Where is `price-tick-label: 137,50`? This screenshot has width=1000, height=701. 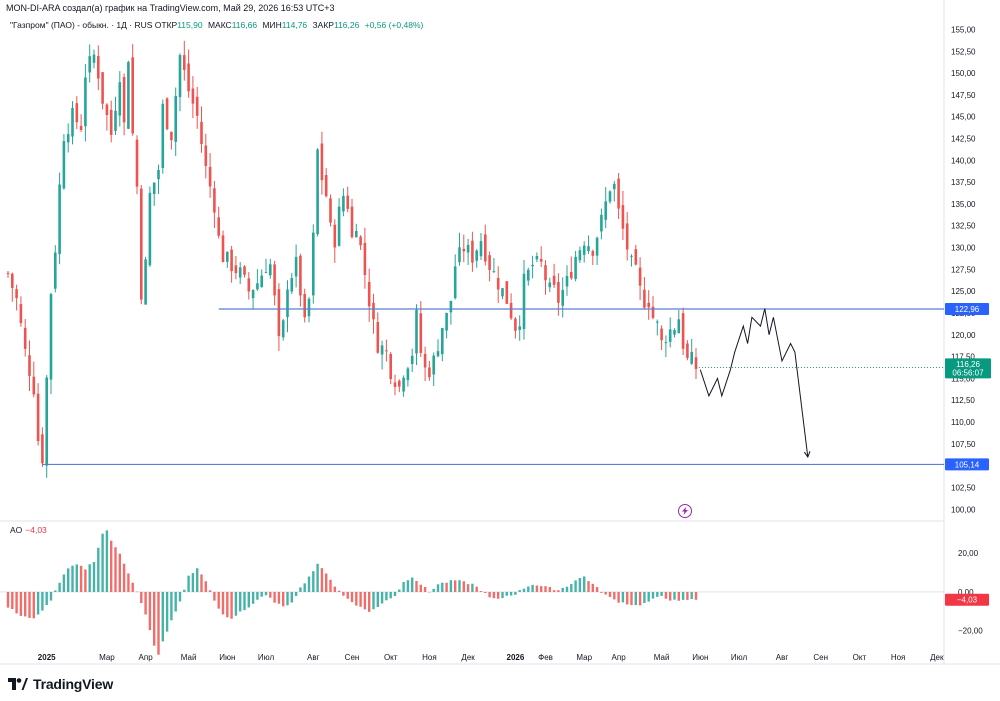 price-tick-label: 137,50 is located at coordinates (963, 182).